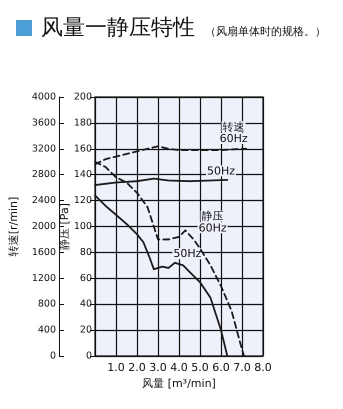 This screenshot has height=409, width=343. Describe the element at coordinates (44, 278) in the screenshot. I see `y2-tick-label: 1200` at that location.